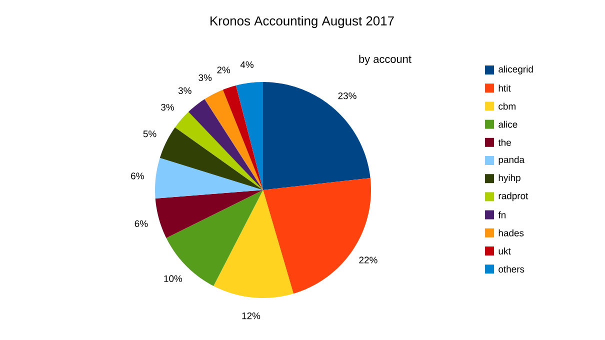  Describe the element at coordinates (149, 134) in the screenshot. I see `data-label: 5%` at that location.